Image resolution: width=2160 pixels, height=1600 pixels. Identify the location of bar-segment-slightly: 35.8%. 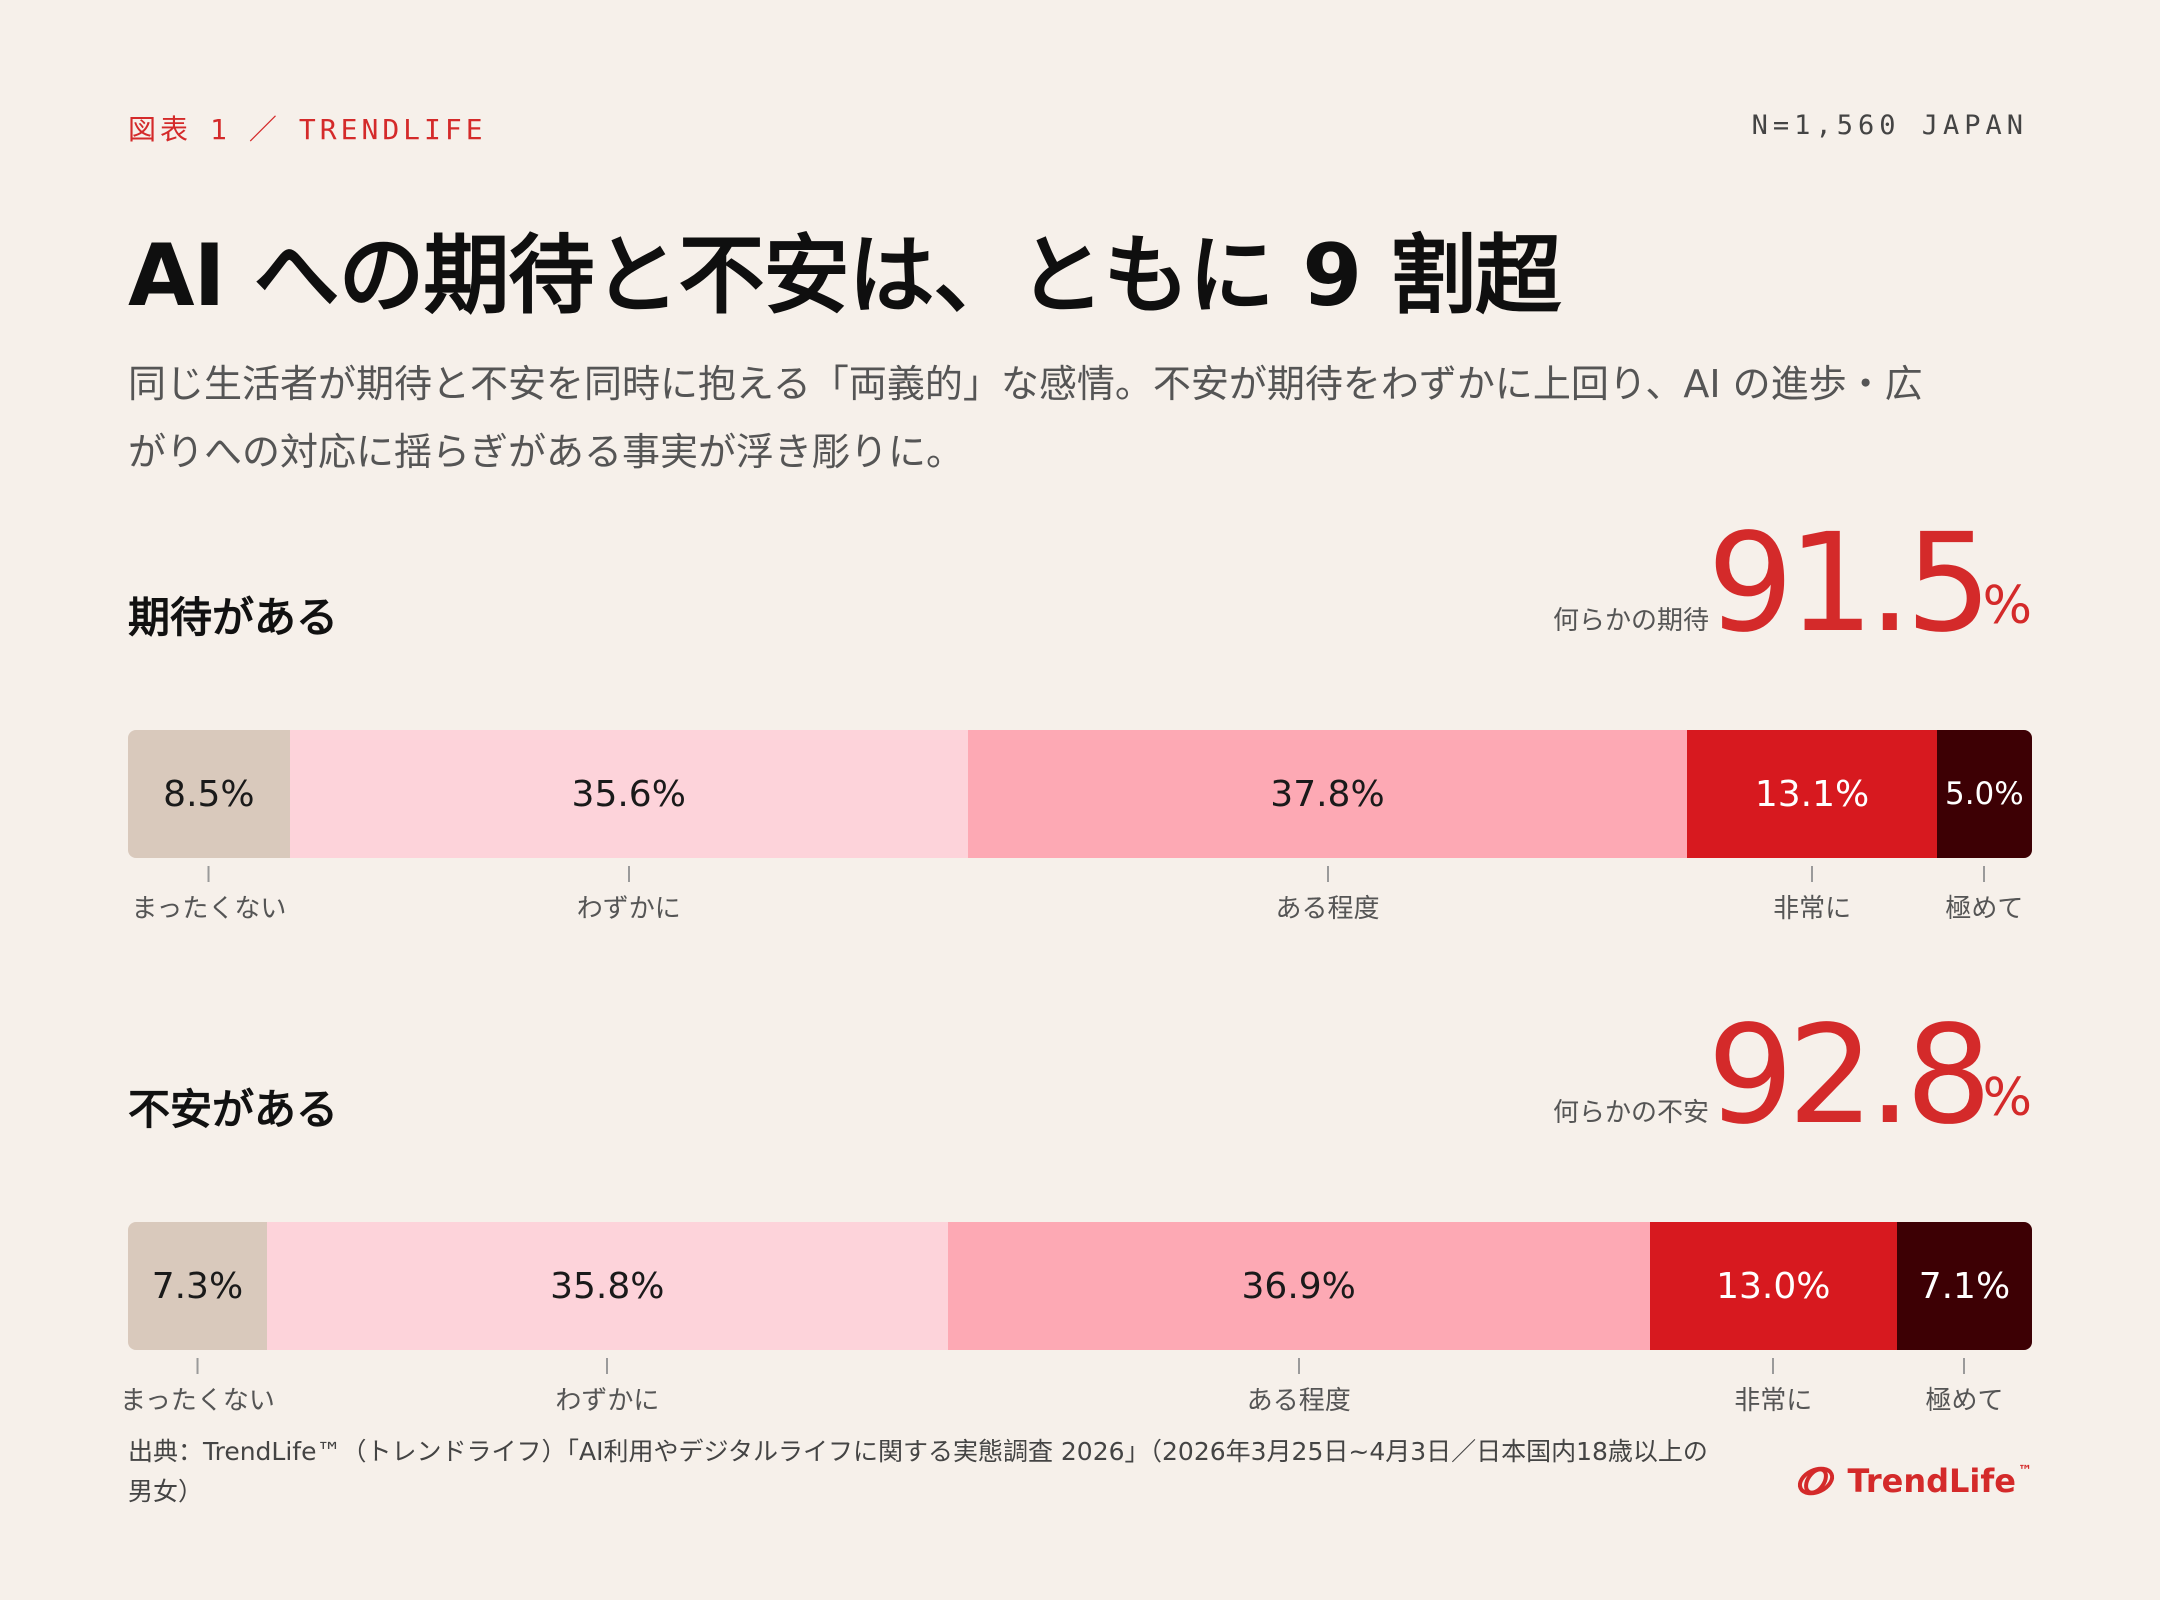
(607, 1286).